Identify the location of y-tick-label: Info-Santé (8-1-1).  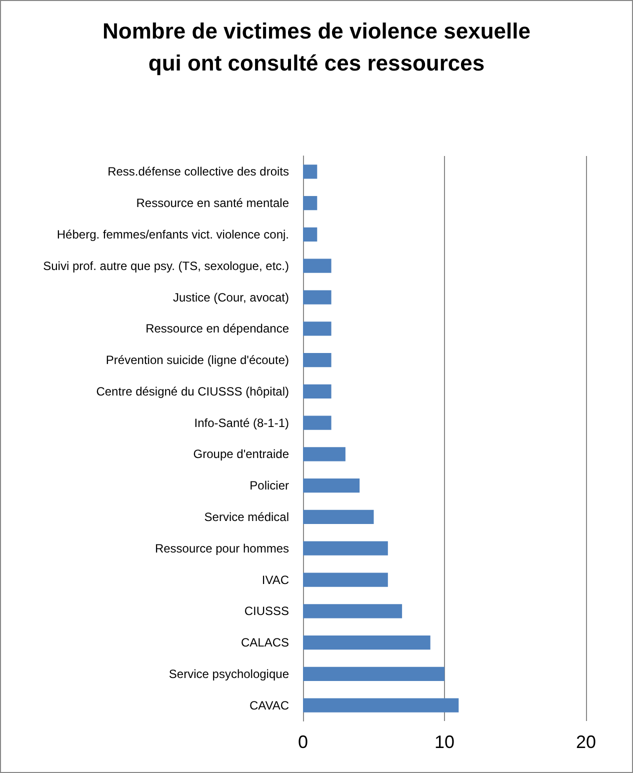
(241, 423).